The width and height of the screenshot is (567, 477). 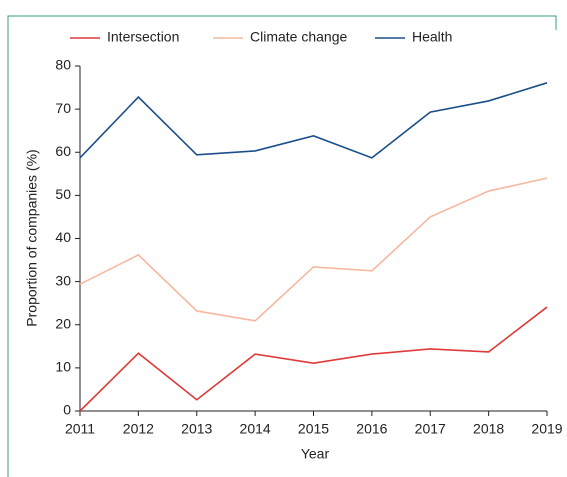 I want to click on x-tick-label: 2015, so click(x=313, y=429).